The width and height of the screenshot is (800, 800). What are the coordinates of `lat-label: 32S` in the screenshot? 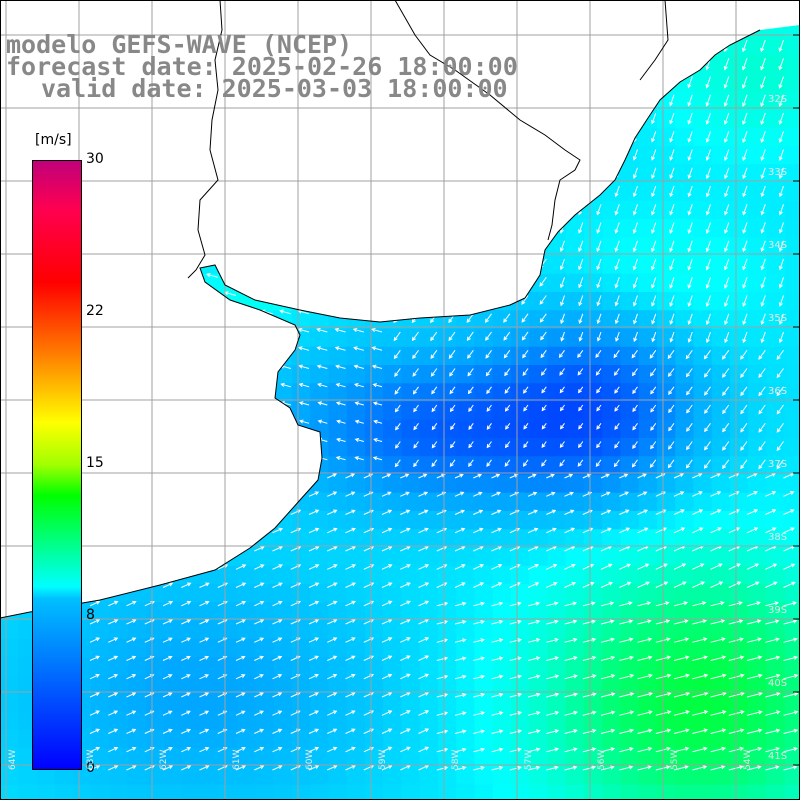 It's located at (778, 99).